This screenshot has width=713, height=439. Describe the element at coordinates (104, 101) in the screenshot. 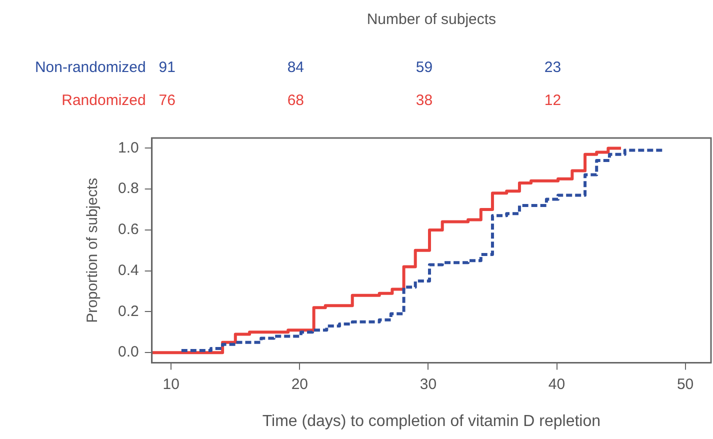

I see `text: Randomized` at that location.